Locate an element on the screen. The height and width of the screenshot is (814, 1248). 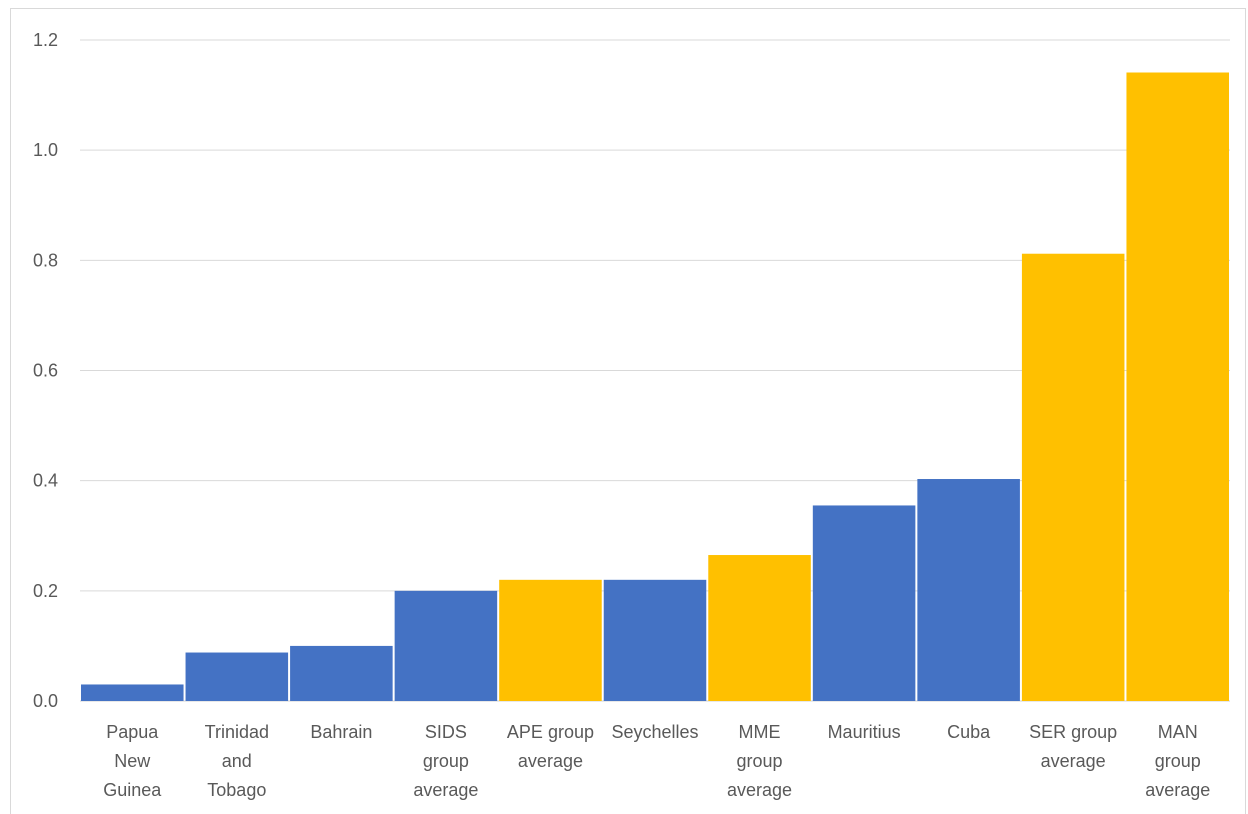
x-category-label-line: Tobago is located at coordinates (236, 790).